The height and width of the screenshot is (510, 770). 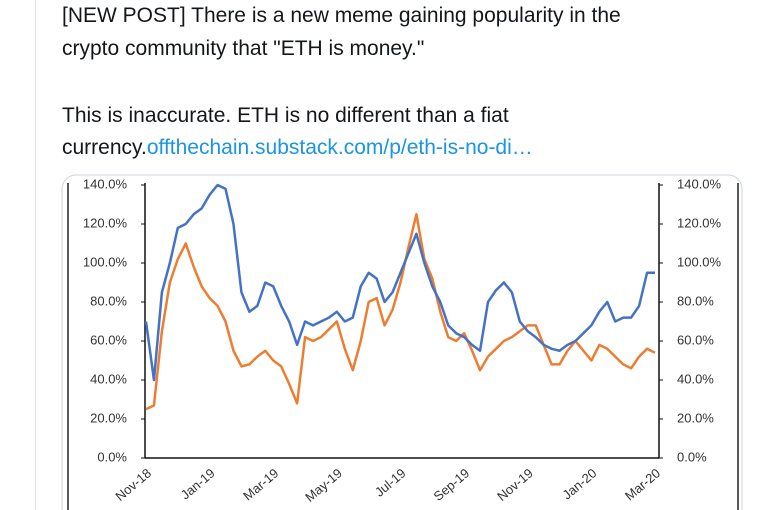 What do you see at coordinates (108, 417) in the screenshot?
I see `y-tick-label: 20.0%` at bounding box center [108, 417].